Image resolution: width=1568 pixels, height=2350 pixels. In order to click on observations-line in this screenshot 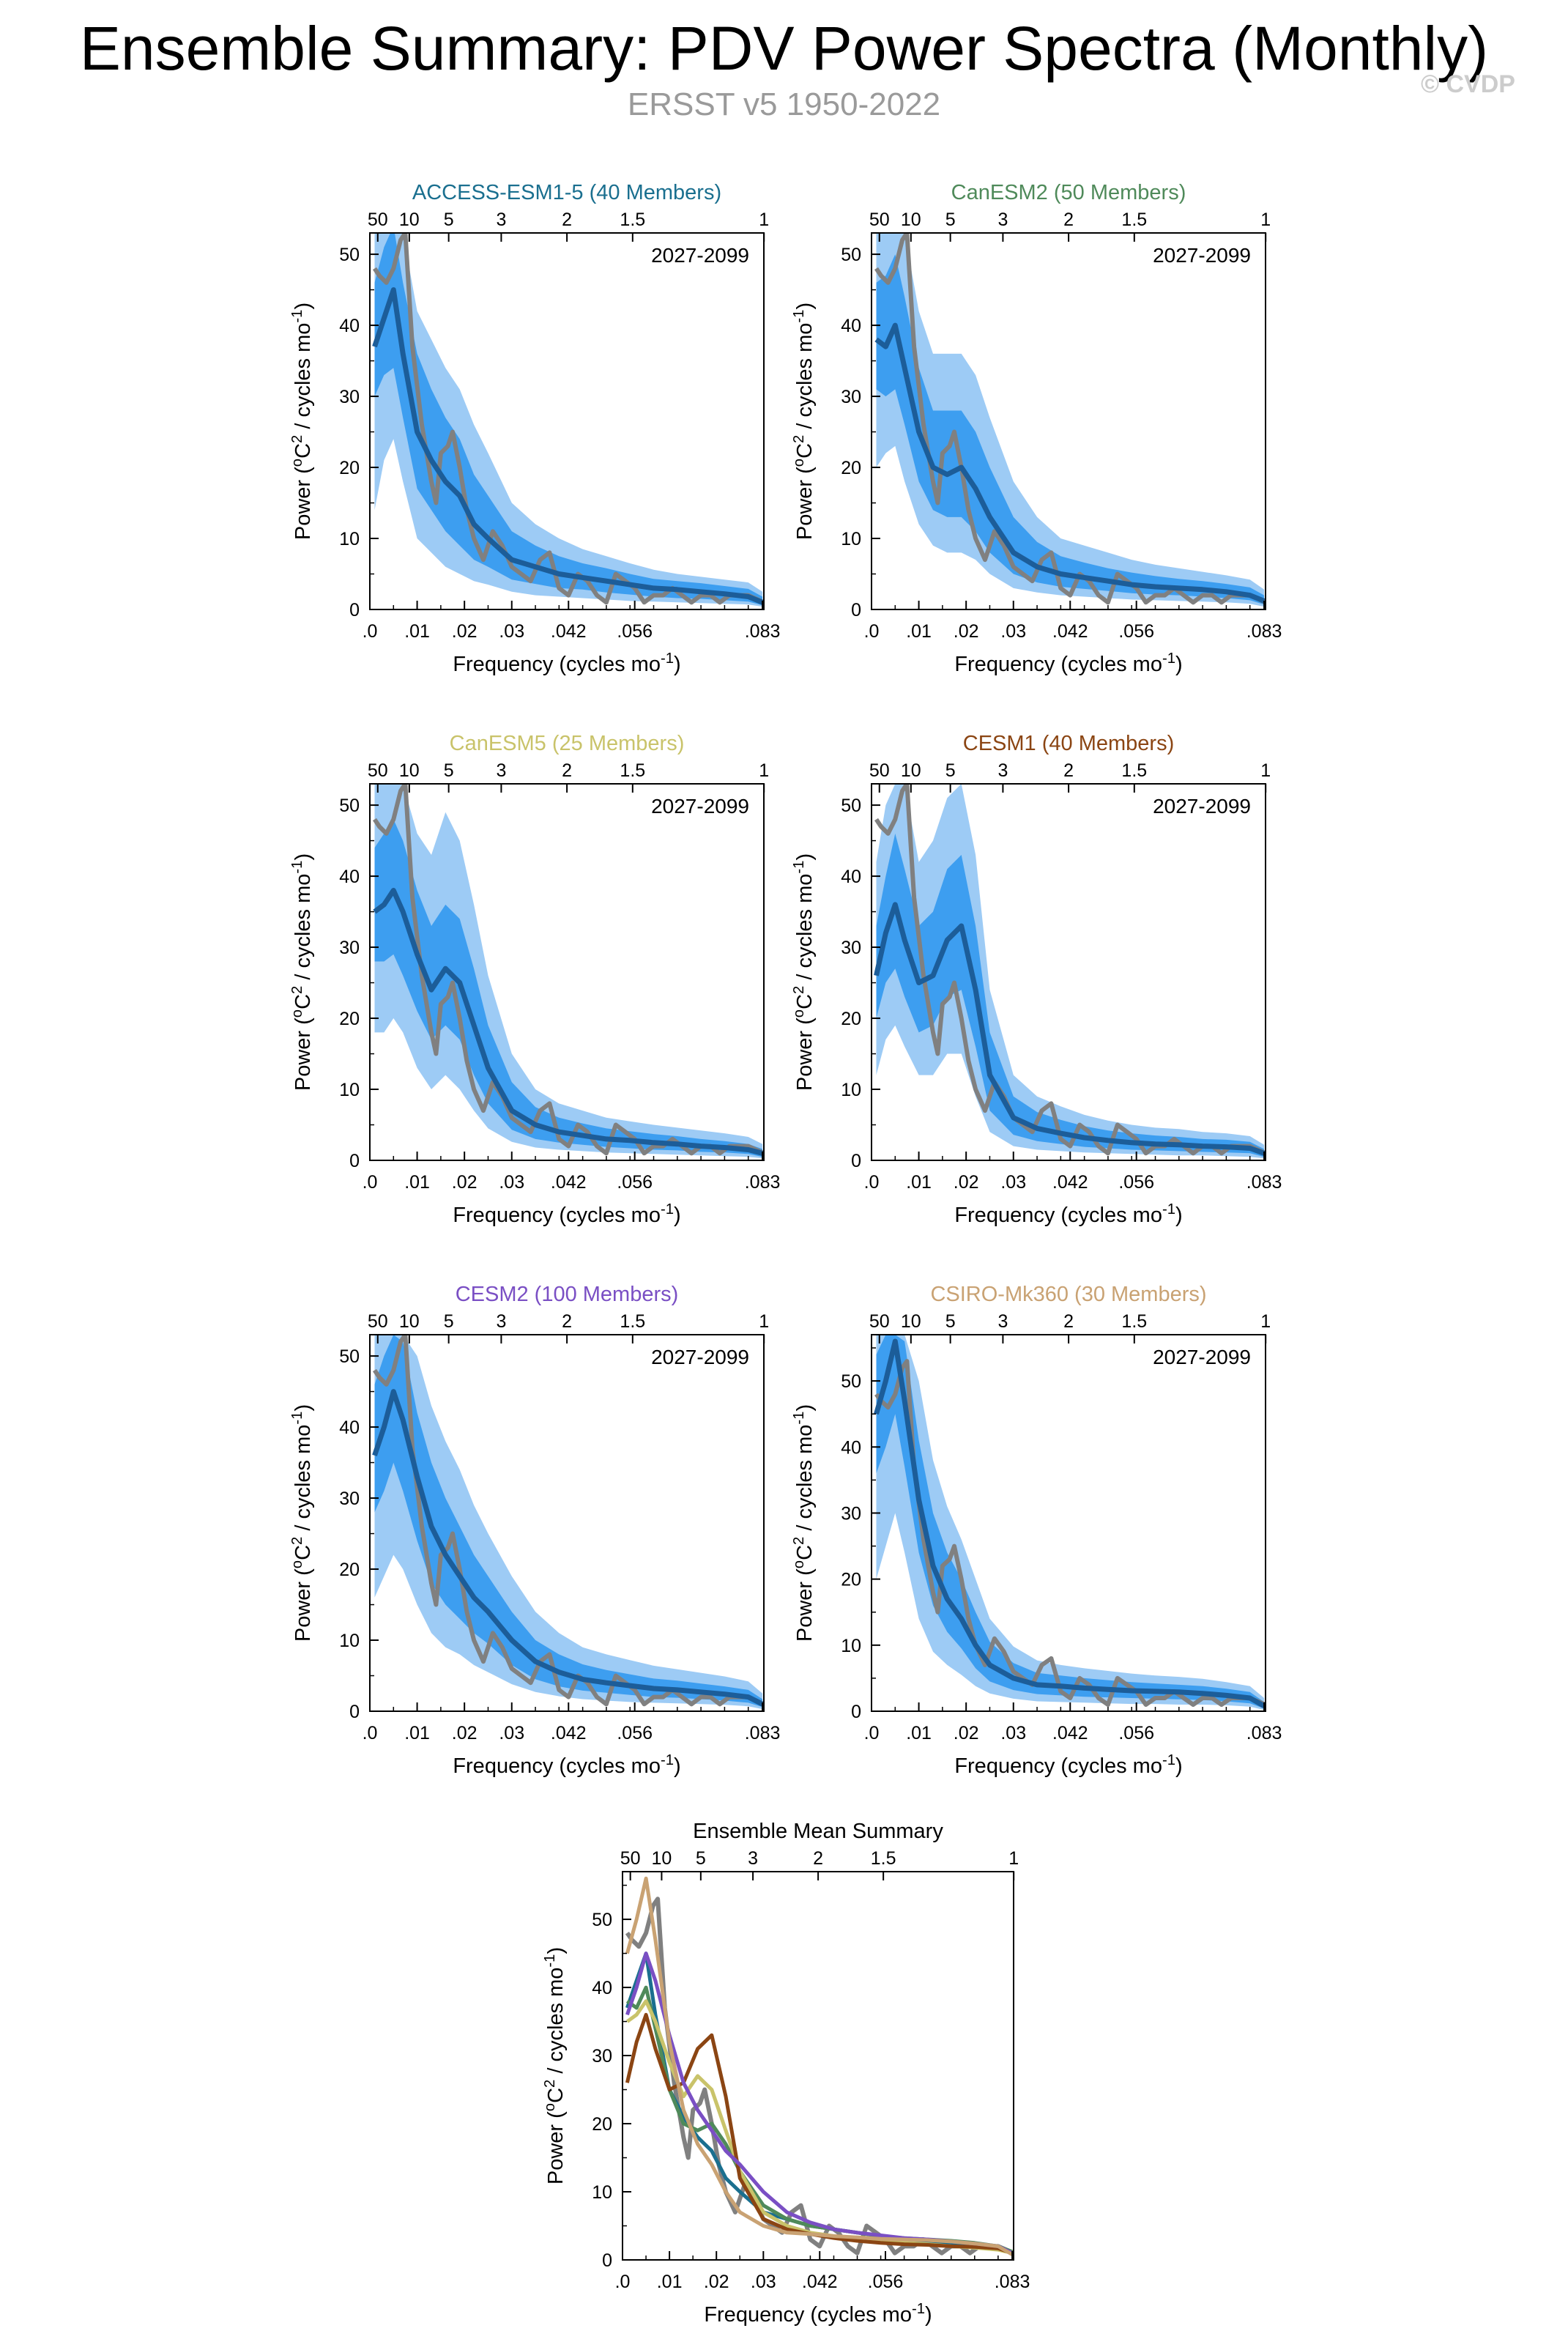, I will do `click(568, 1521)`.